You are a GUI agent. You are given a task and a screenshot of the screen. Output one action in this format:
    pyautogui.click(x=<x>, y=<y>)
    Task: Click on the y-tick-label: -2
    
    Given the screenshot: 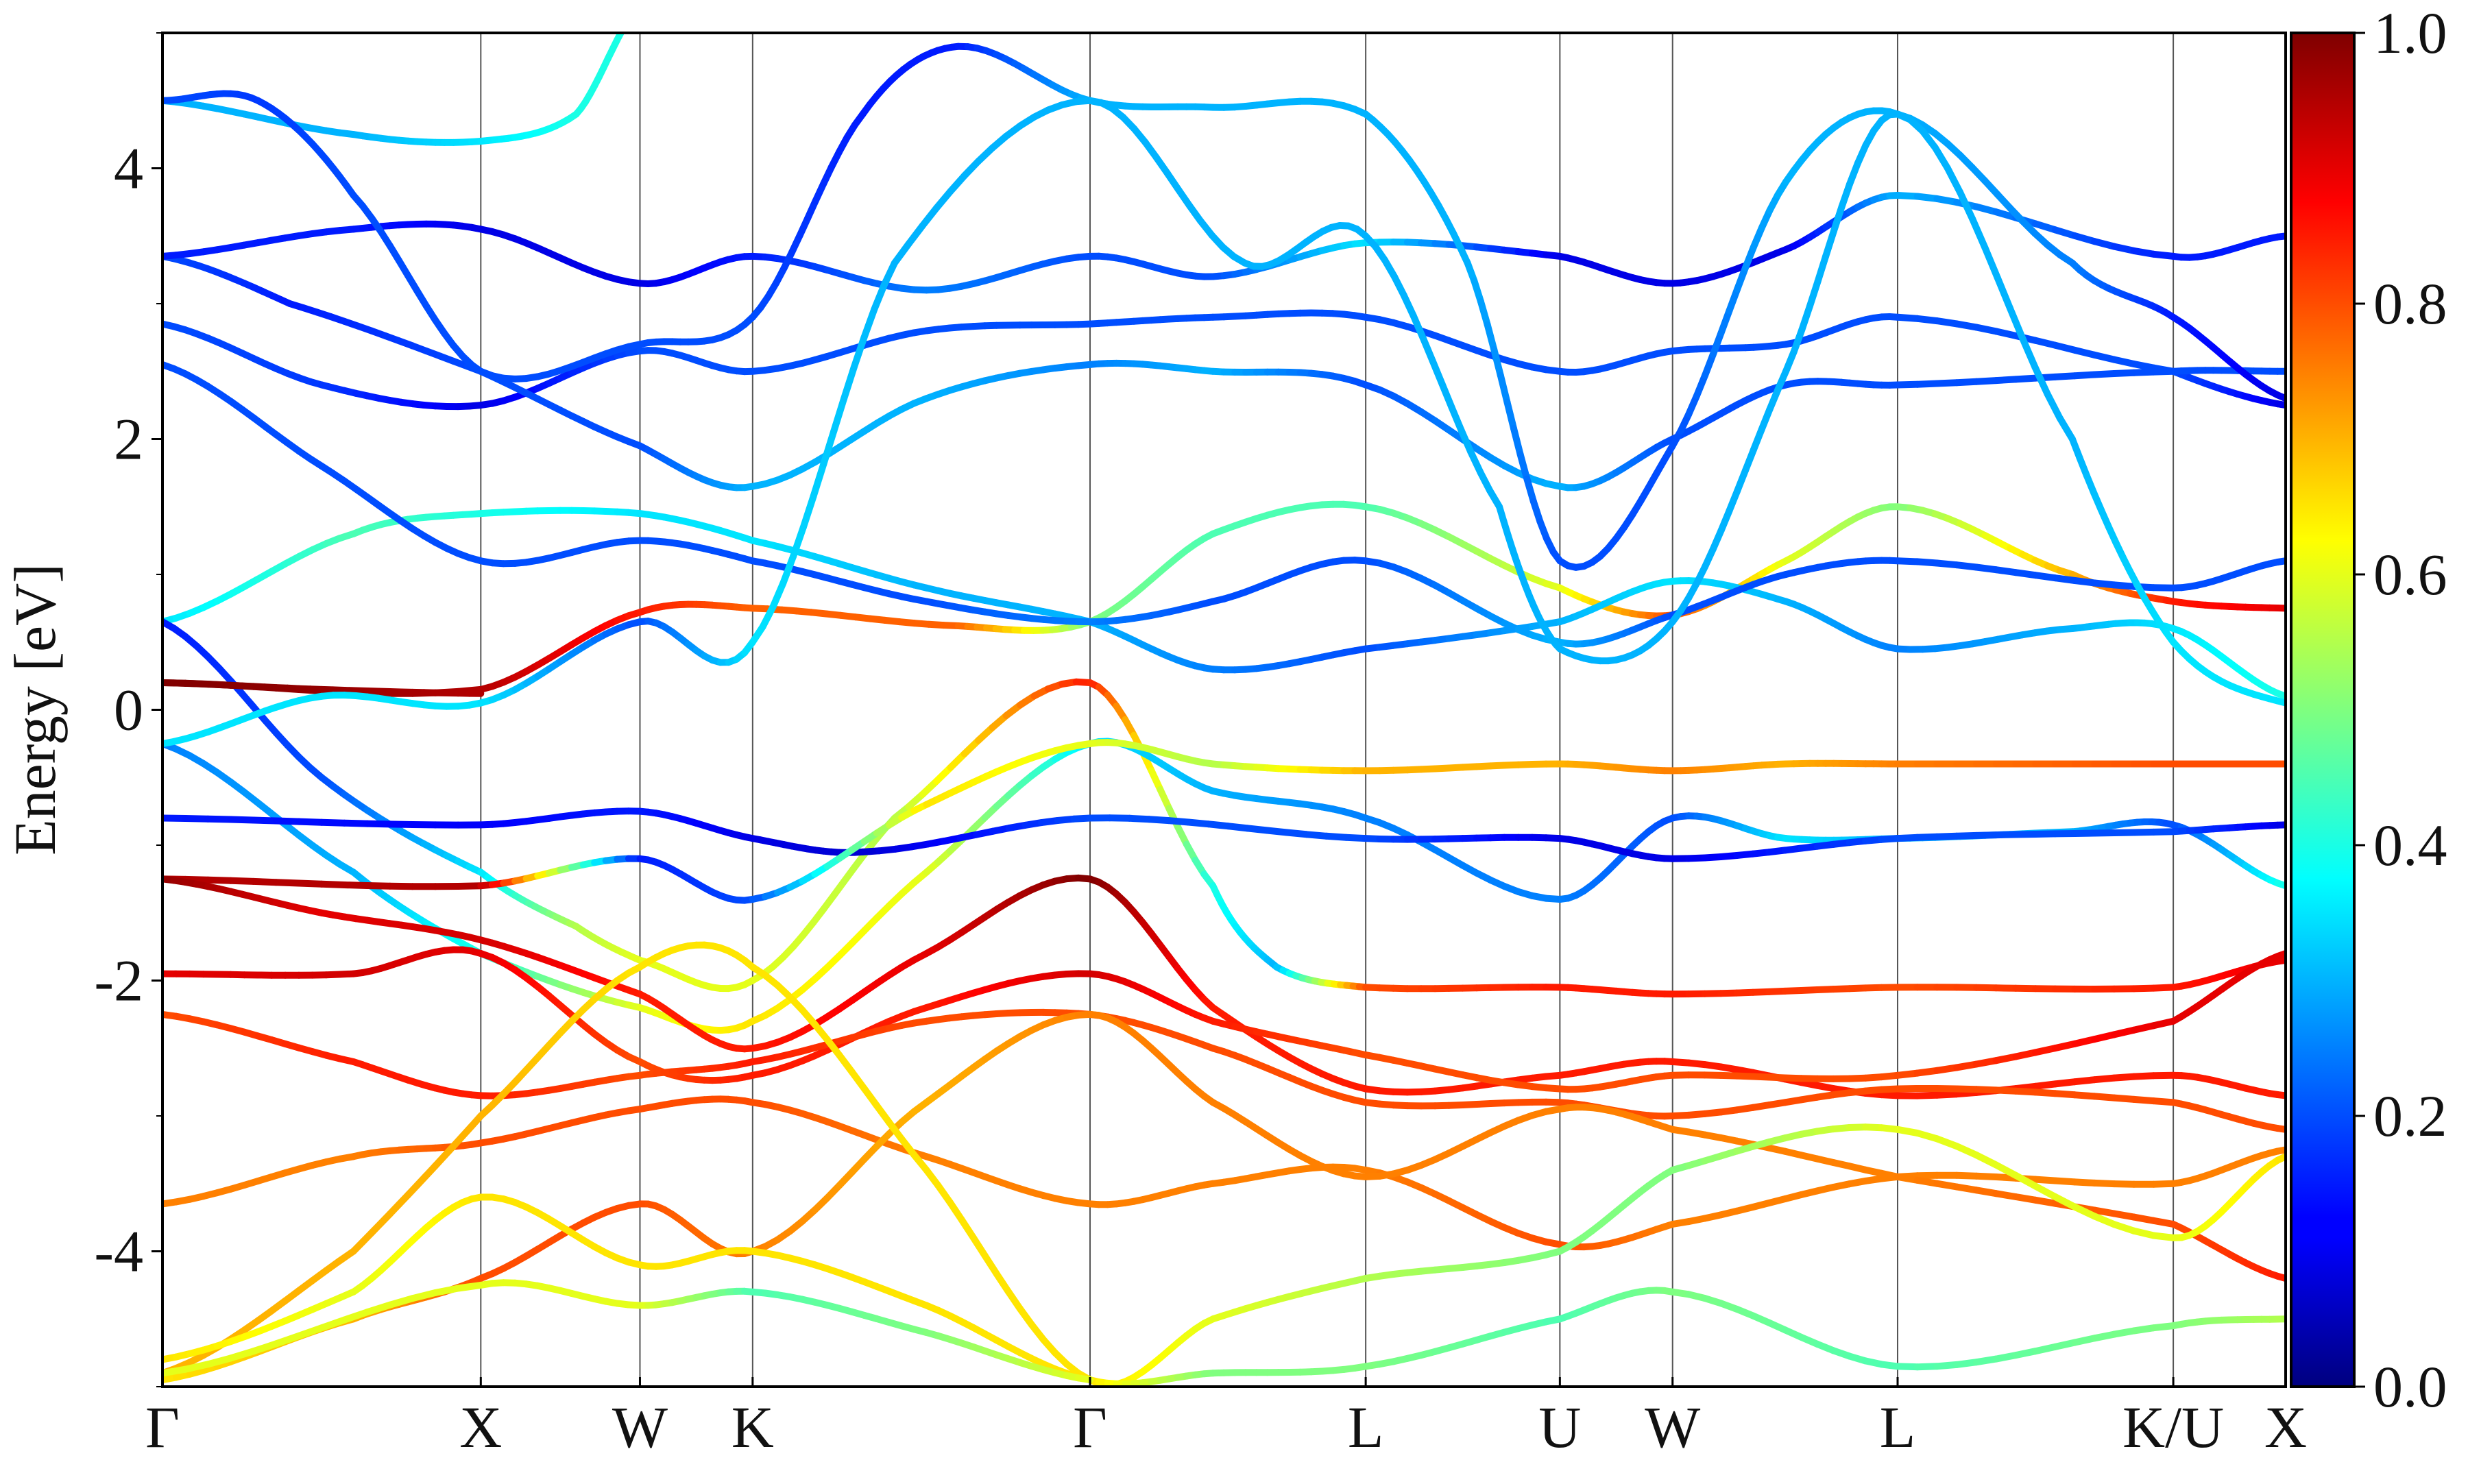 What is the action you would take?
    pyautogui.click(x=118, y=981)
    